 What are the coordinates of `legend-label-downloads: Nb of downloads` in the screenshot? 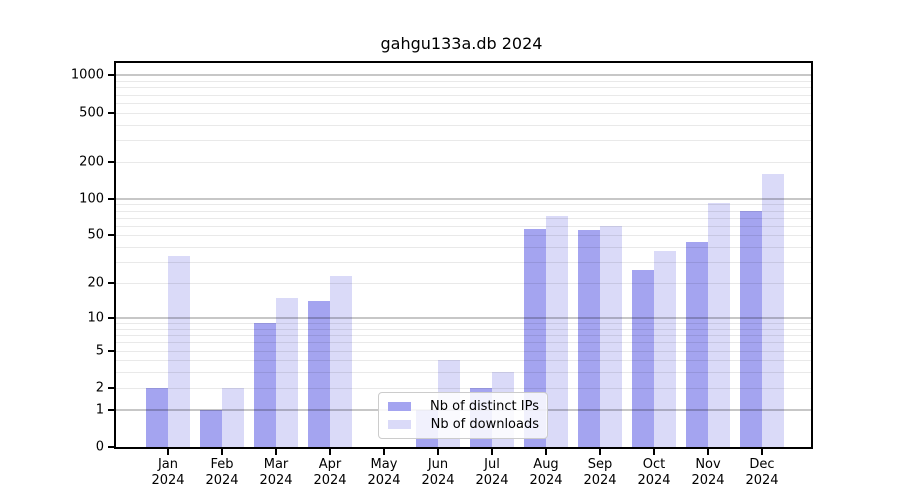 It's located at (484, 424).